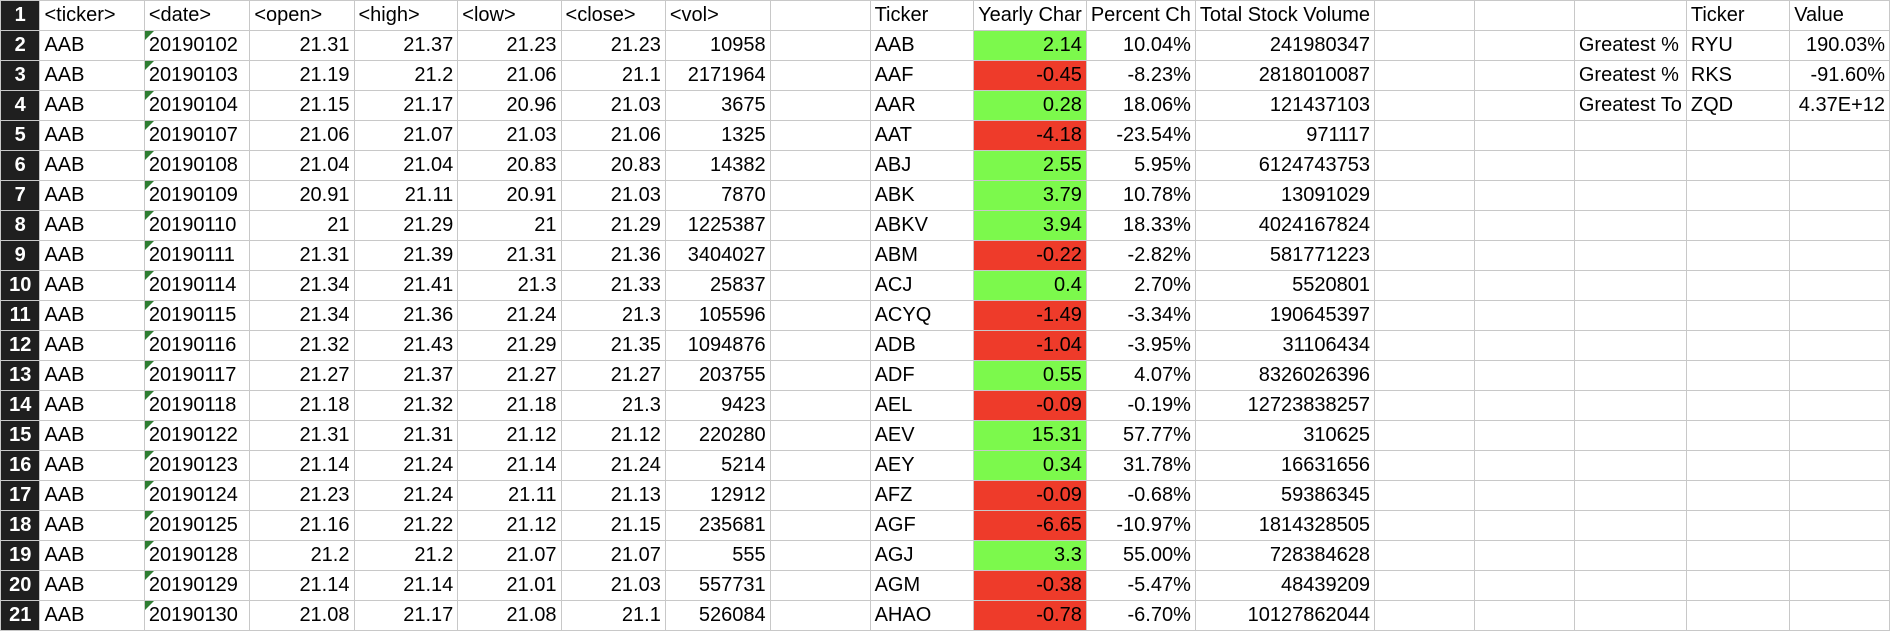 Image resolution: width=1890 pixels, height=632 pixels. Describe the element at coordinates (20, 255) in the screenshot. I see `row-number: 9` at that location.